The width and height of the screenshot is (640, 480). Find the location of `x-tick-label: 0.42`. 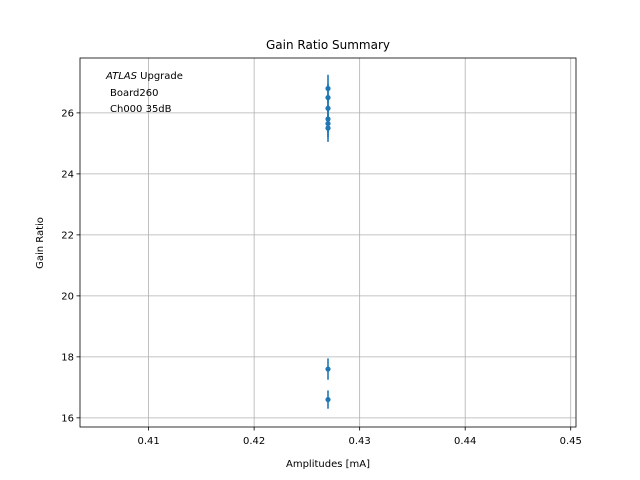

x-tick-label: 0.42 is located at coordinates (254, 441).